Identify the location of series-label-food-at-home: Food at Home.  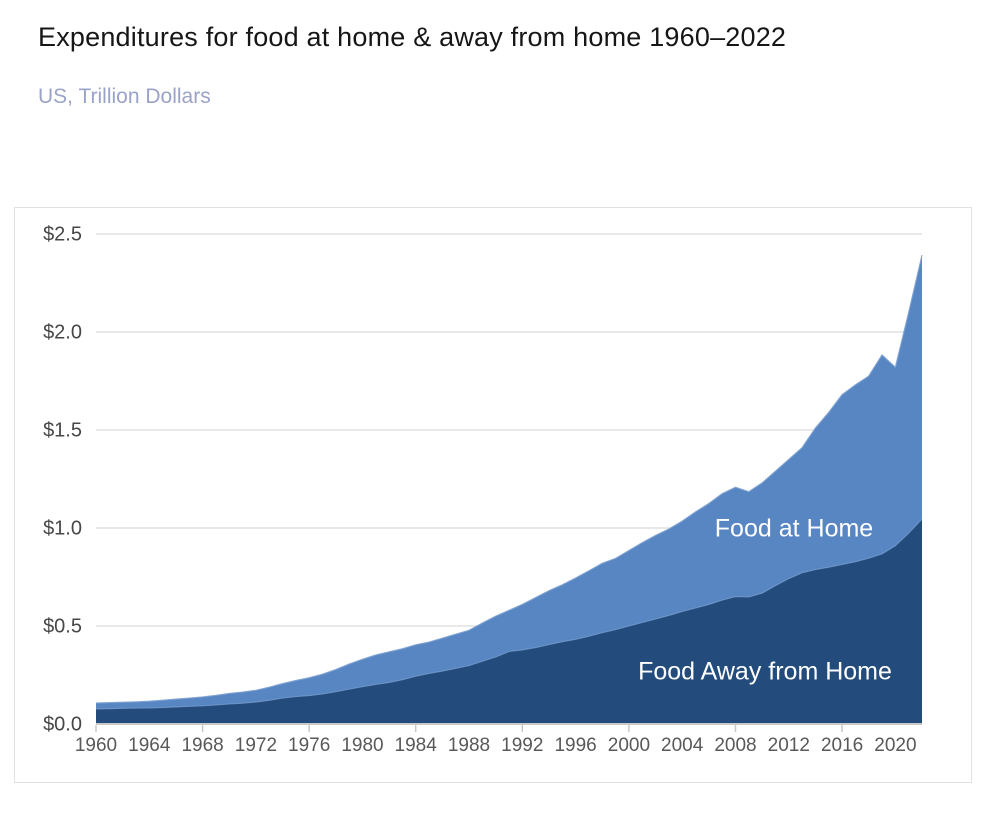
(794, 528).